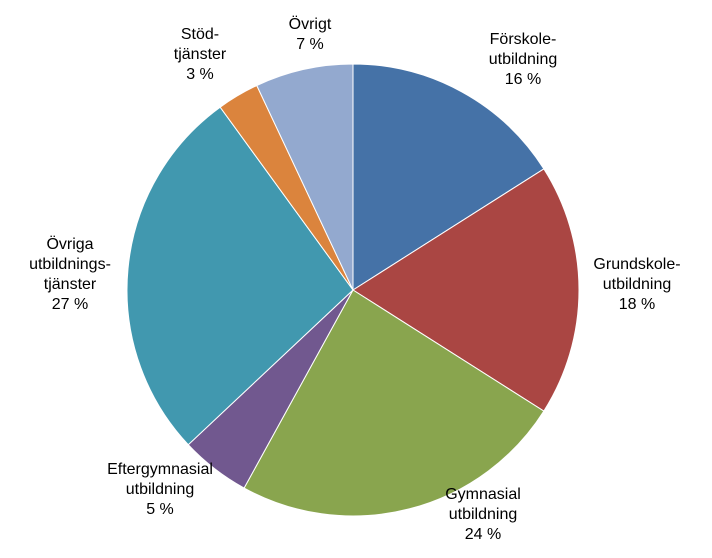 The height and width of the screenshot is (558, 712). What do you see at coordinates (200, 74) in the screenshot?
I see `value-label: 3 %` at bounding box center [200, 74].